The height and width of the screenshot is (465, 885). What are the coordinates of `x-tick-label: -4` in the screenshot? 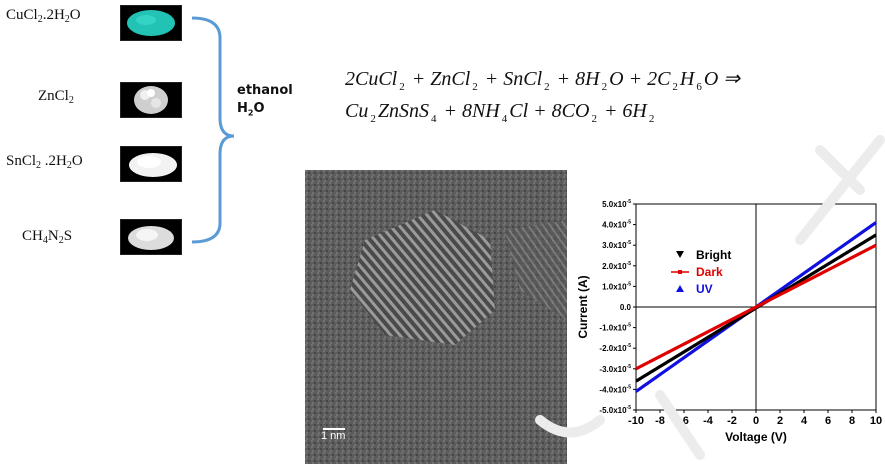 It's located at (708, 421).